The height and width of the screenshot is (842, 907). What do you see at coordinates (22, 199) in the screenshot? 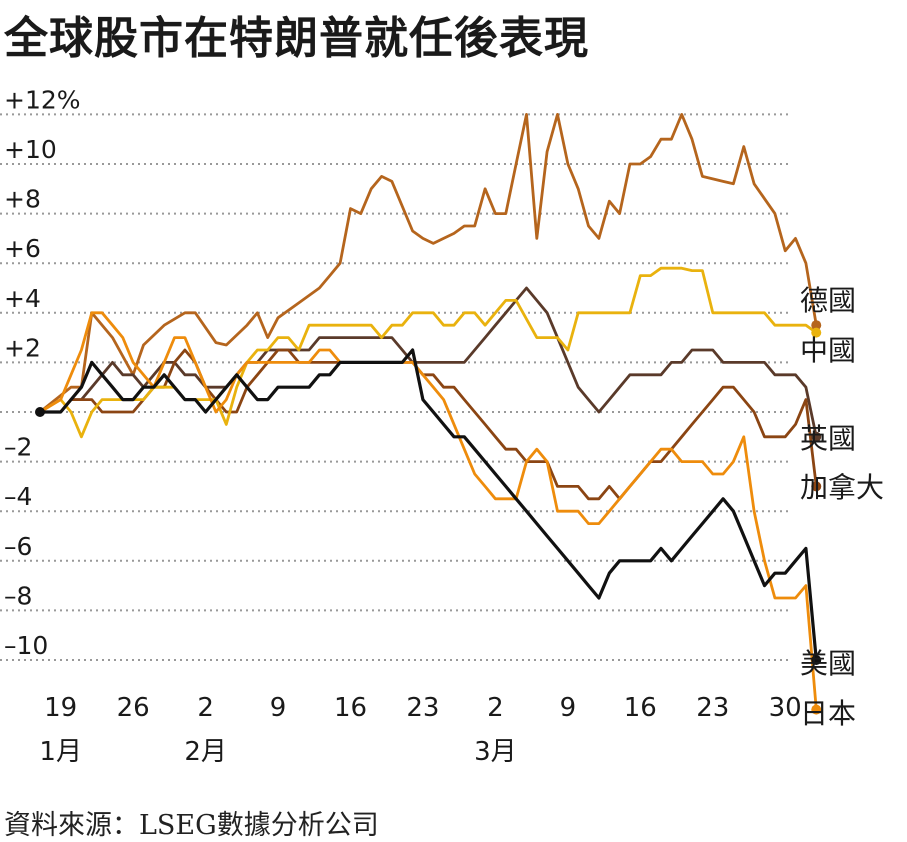
I see `y-tick-label: +8` at bounding box center [22, 199].